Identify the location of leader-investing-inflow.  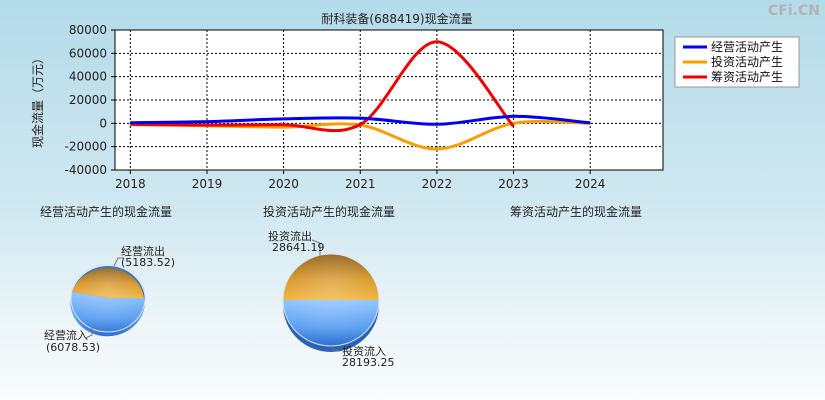
(335, 348).